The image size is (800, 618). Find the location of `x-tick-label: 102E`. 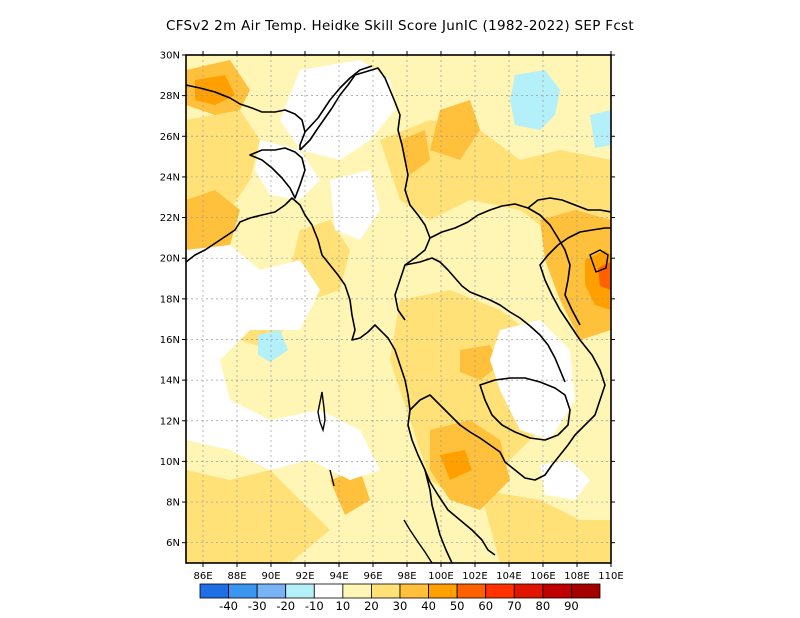

x-tick-label: 102E is located at coordinates (474, 576).